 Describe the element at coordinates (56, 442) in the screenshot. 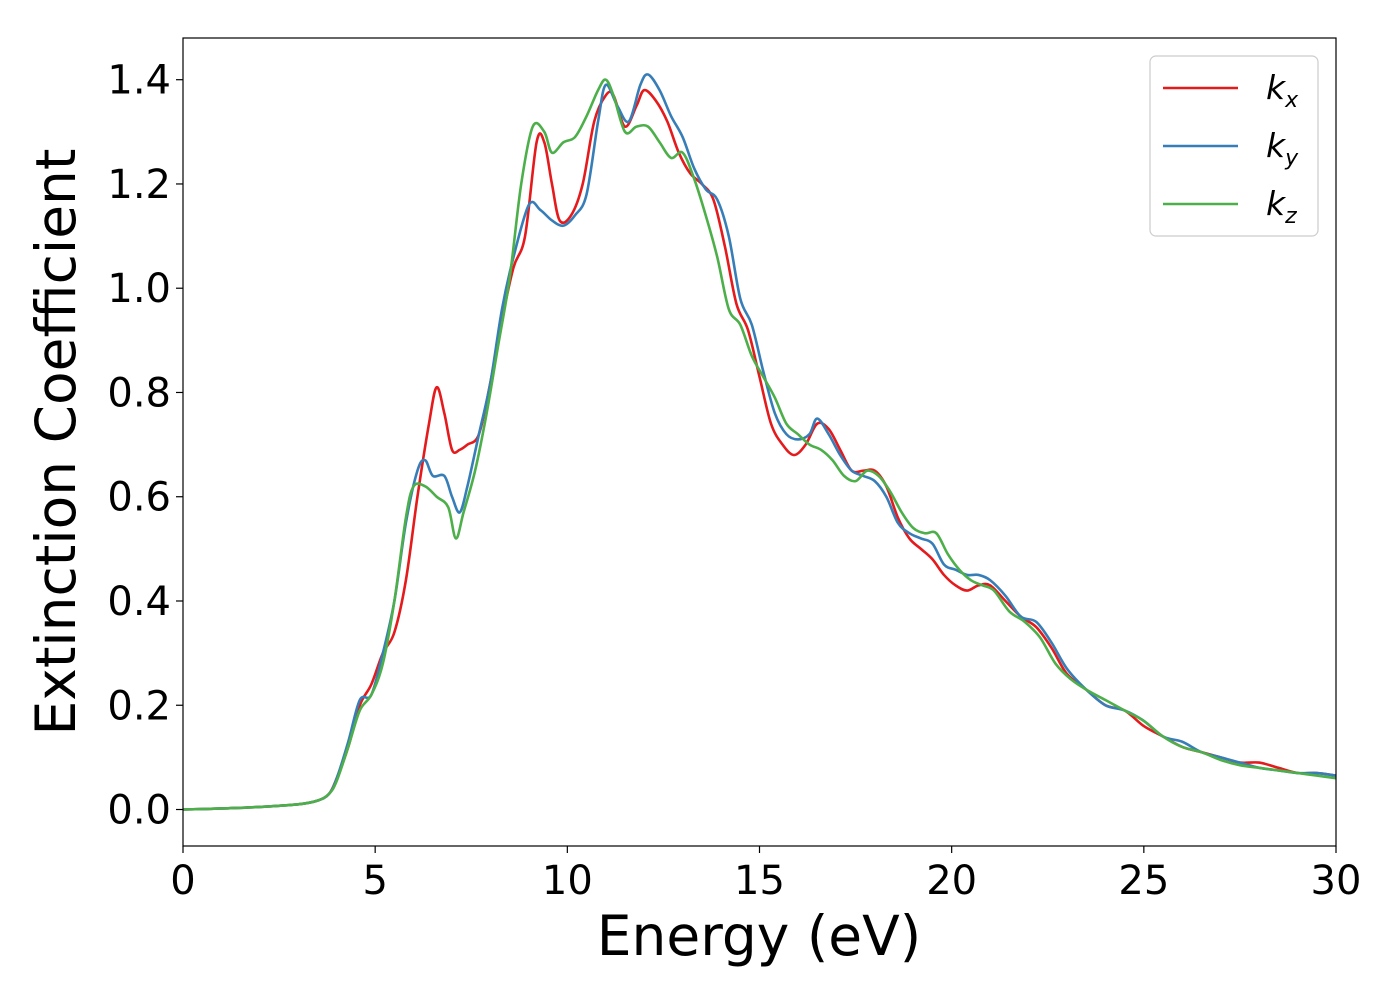

I see `y-axis-title: Extinction Coefficient` at that location.